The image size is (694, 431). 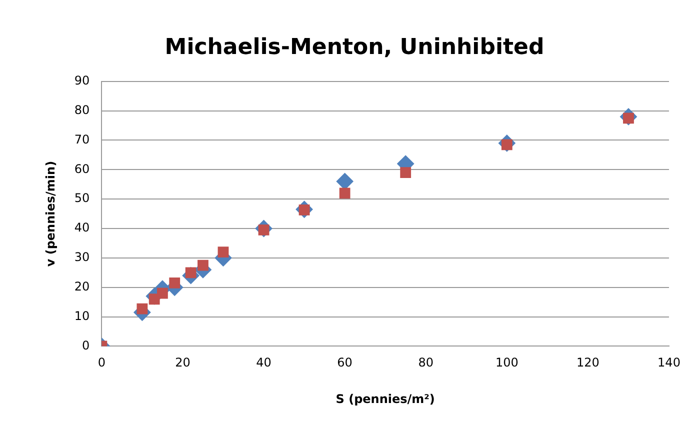 I want to click on y-tick-label: 40, so click(x=82, y=227).